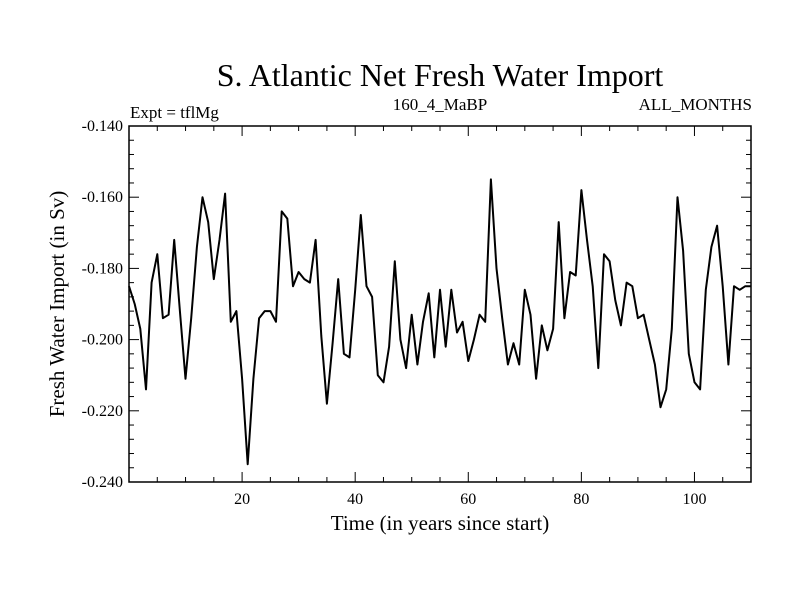  Describe the element at coordinates (468, 499) in the screenshot. I see `x-tick-label: 60` at that location.